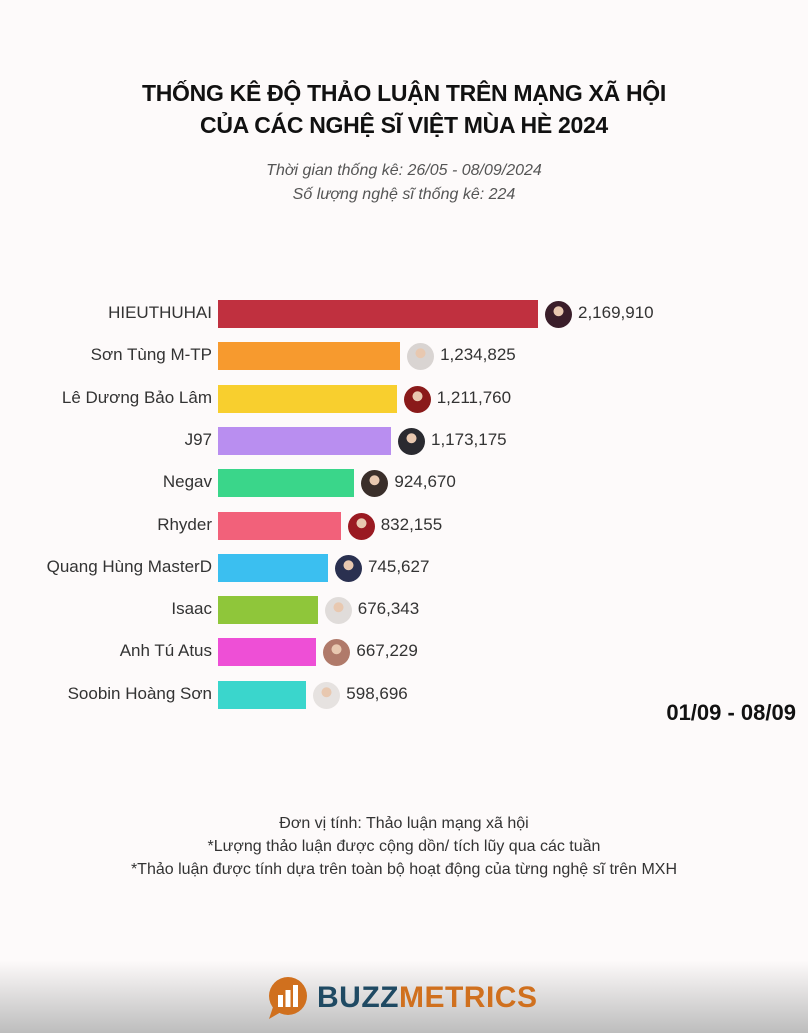  Describe the element at coordinates (731, 712) in the screenshot. I see `period-label: 01/09 - 08/09` at that location.